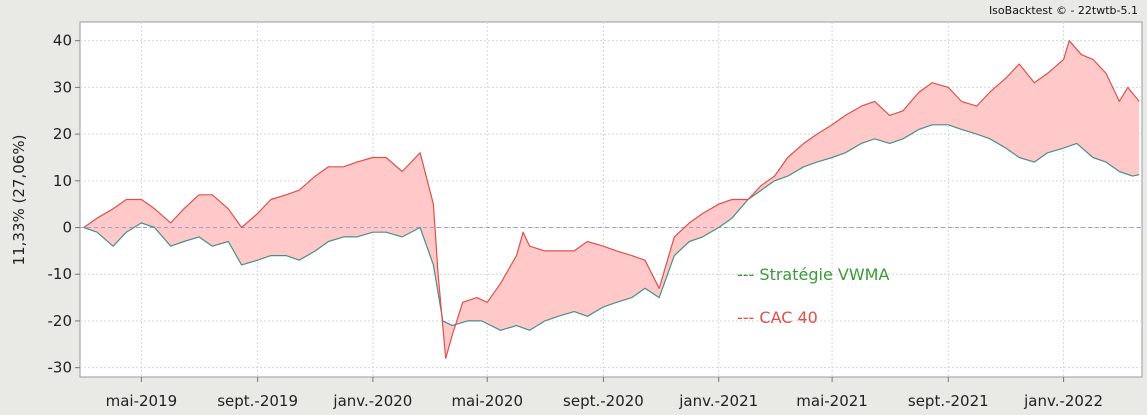 The height and width of the screenshot is (415, 1147). What do you see at coordinates (948, 401) in the screenshot?
I see `x-tick-label: sept.-2021` at bounding box center [948, 401].